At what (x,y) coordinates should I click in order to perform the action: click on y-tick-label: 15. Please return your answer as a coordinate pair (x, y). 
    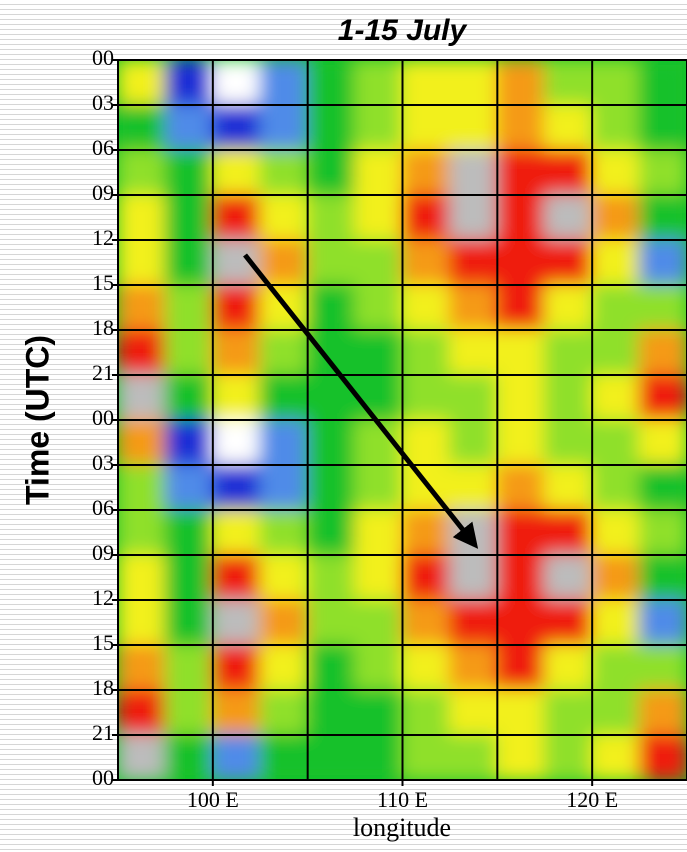
    Looking at the image, I should click on (103, 282).